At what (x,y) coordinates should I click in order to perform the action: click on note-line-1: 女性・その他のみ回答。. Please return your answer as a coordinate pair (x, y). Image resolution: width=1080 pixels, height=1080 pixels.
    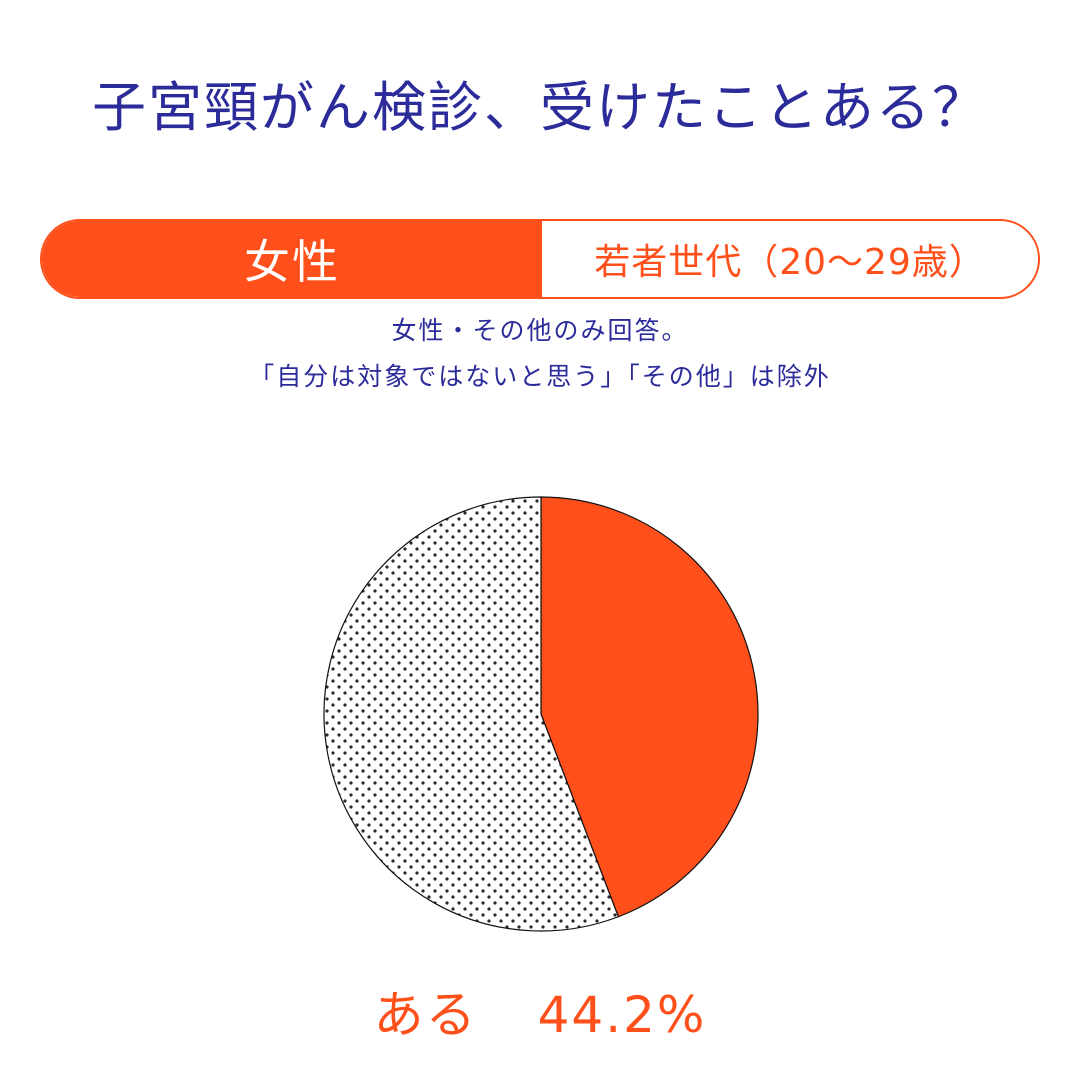
    Looking at the image, I should click on (540, 330).